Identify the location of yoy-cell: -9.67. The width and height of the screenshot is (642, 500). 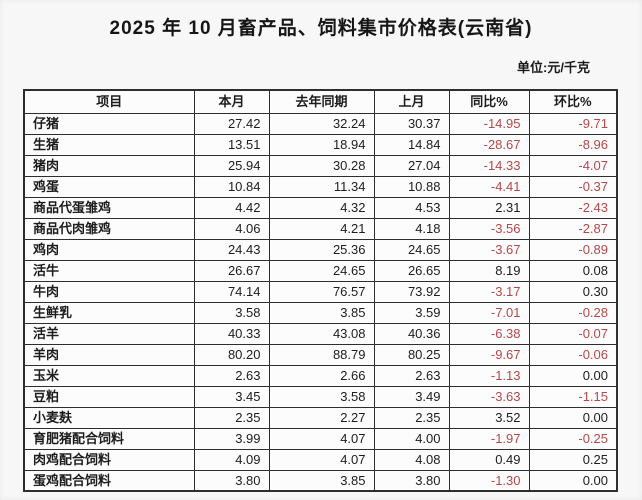
(489, 354).